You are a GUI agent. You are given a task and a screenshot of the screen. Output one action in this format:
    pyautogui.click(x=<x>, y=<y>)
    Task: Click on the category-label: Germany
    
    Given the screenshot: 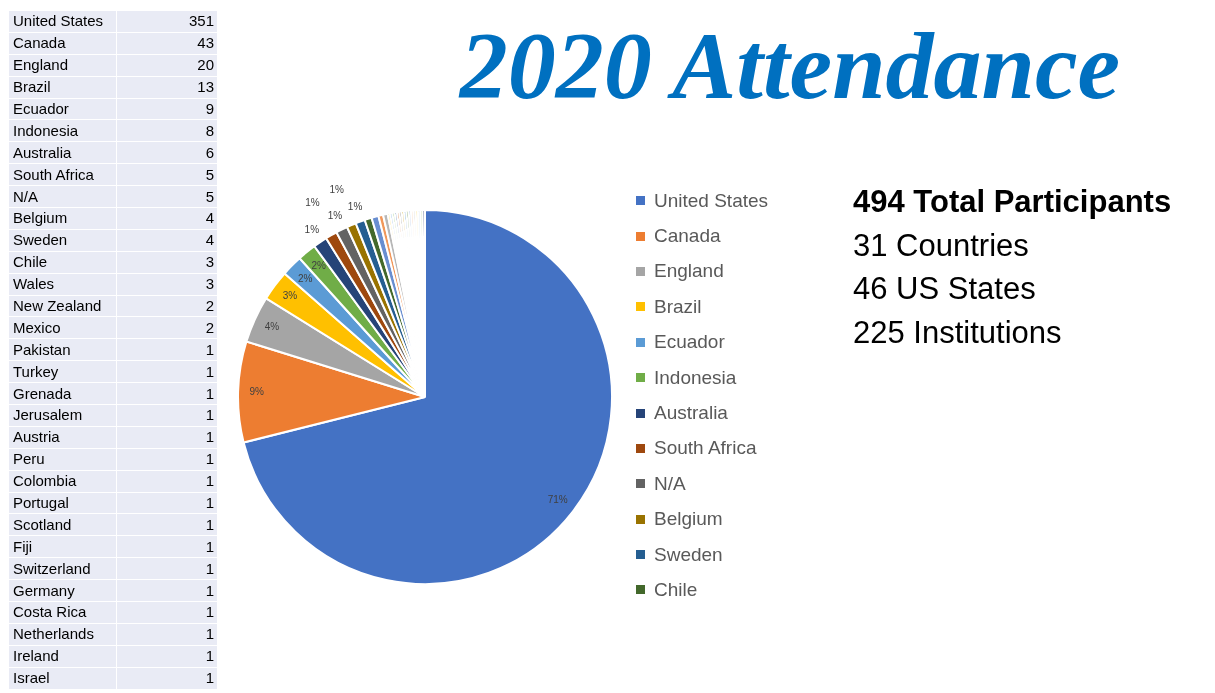 What is the action you would take?
    pyautogui.click(x=62, y=590)
    